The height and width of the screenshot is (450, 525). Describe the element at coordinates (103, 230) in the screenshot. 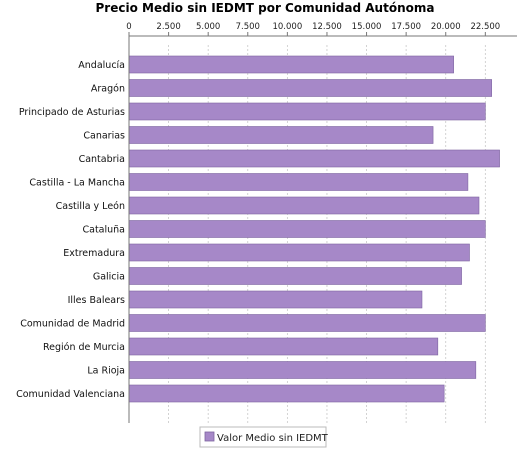

I see `category-label: Cataluña` at that location.